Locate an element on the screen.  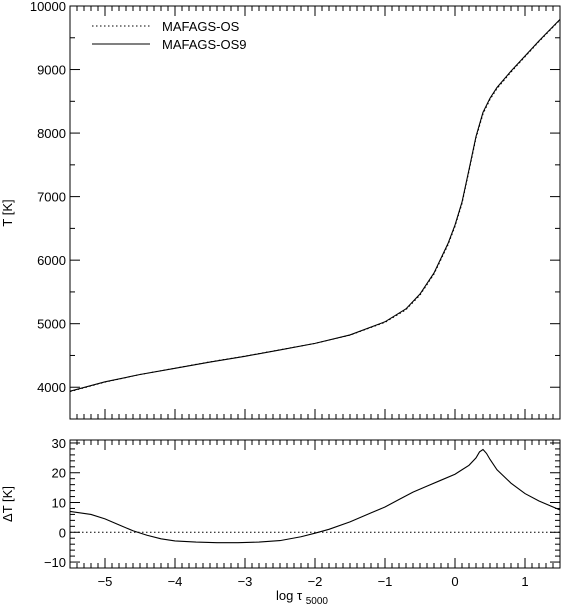
x-axis-label-subscript: 5000 is located at coordinates (317, 601).